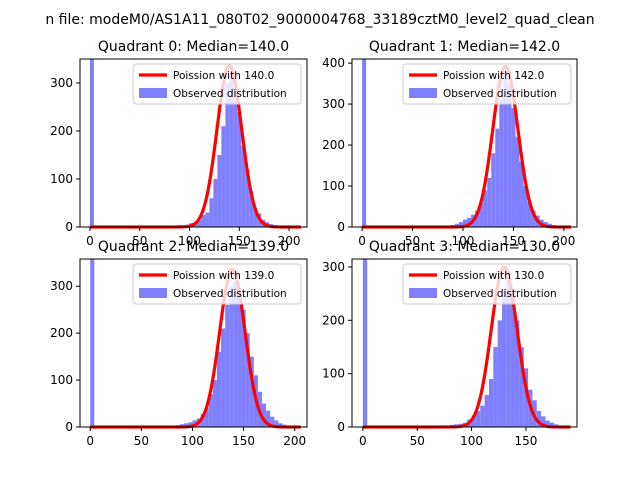 The height and width of the screenshot is (480, 640). Describe the element at coordinates (289, 241) in the screenshot. I see `x-tick-label: 200` at that location.